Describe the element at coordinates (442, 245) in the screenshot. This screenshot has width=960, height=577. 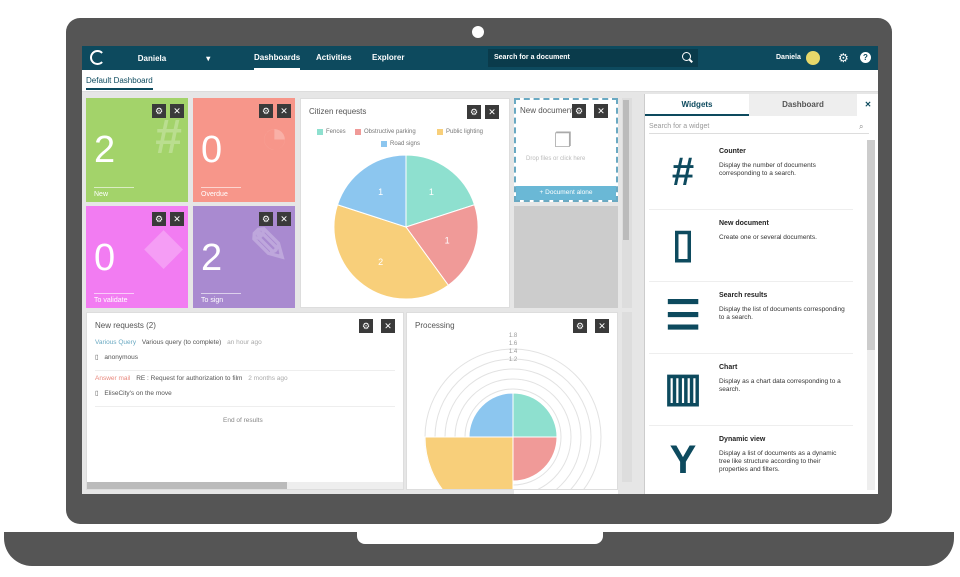
I see `pie-slice-obstructive-parking` at that location.